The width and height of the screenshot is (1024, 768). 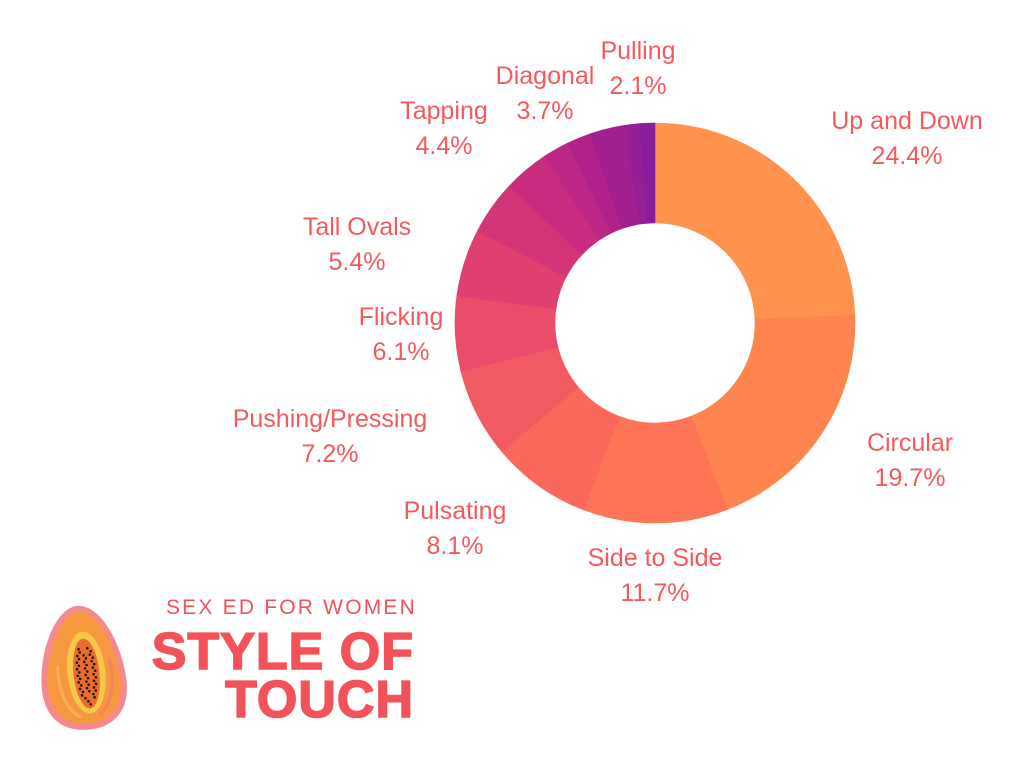 What do you see at coordinates (330, 437) in the screenshot?
I see `slice-label-pushing-pressing: Pushing/Pressing 7.2%` at bounding box center [330, 437].